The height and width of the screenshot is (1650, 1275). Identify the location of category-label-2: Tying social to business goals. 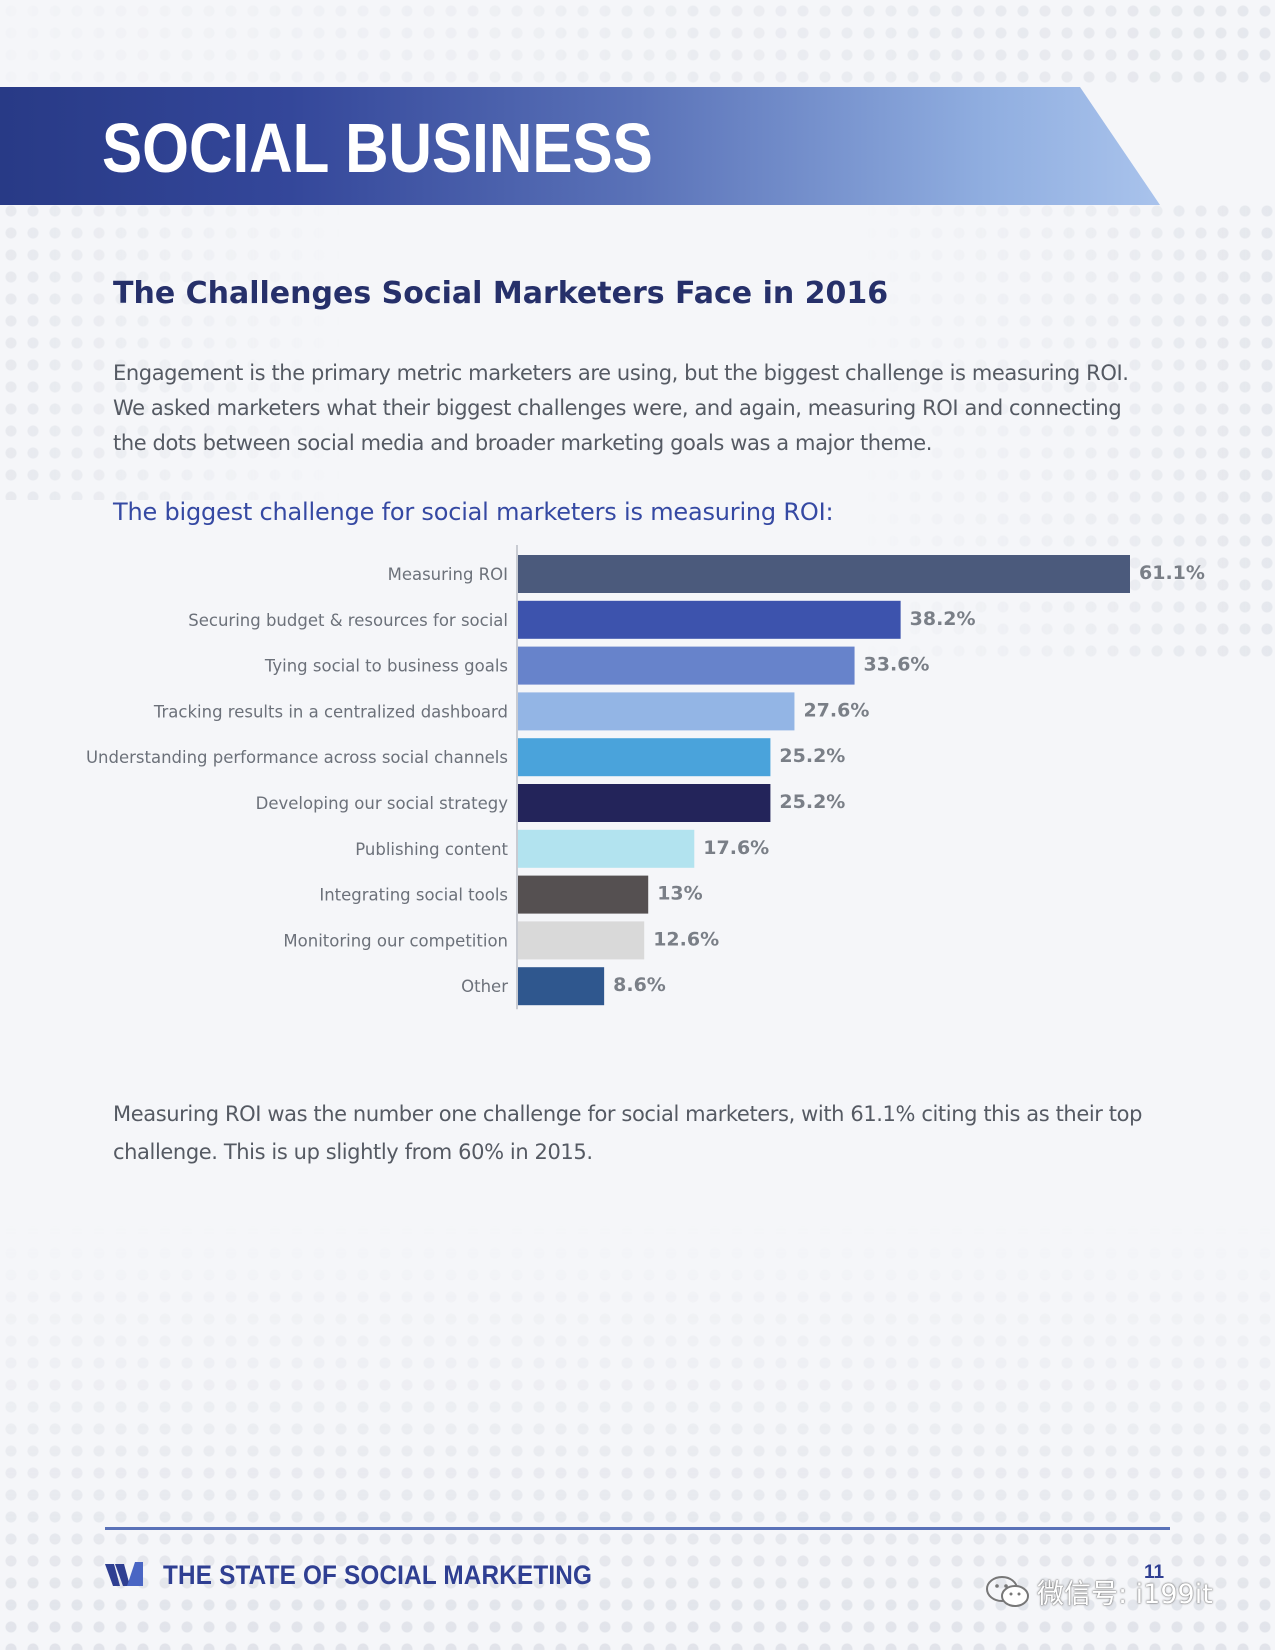
(386, 666).